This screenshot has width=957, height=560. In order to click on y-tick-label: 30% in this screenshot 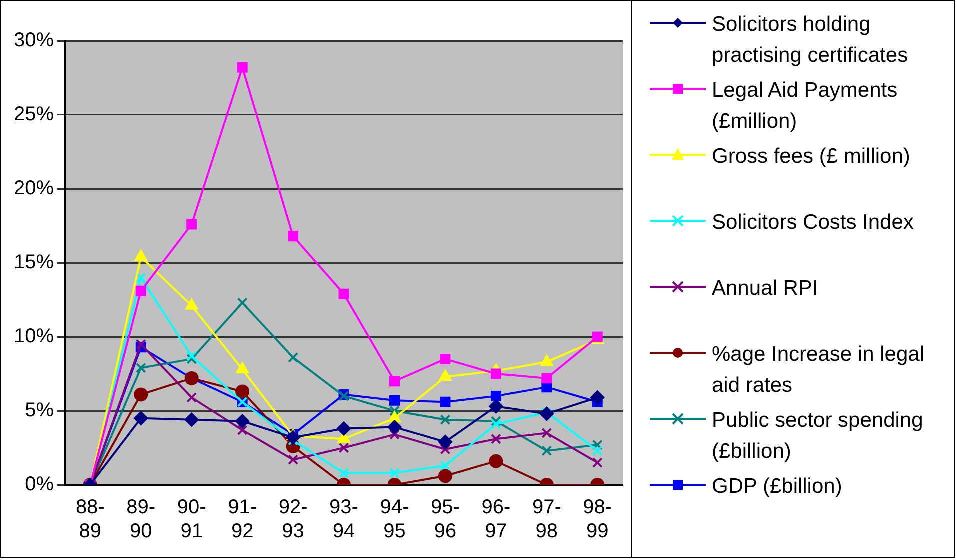, I will do `click(34, 41)`.